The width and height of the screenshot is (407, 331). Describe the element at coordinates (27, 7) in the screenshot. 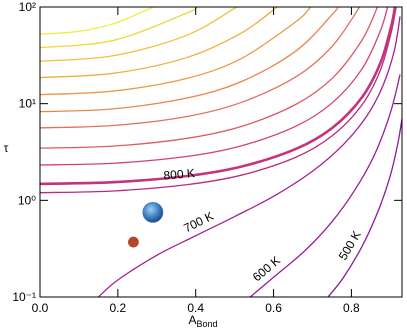

I see `y-tick-label: 10²` at that location.